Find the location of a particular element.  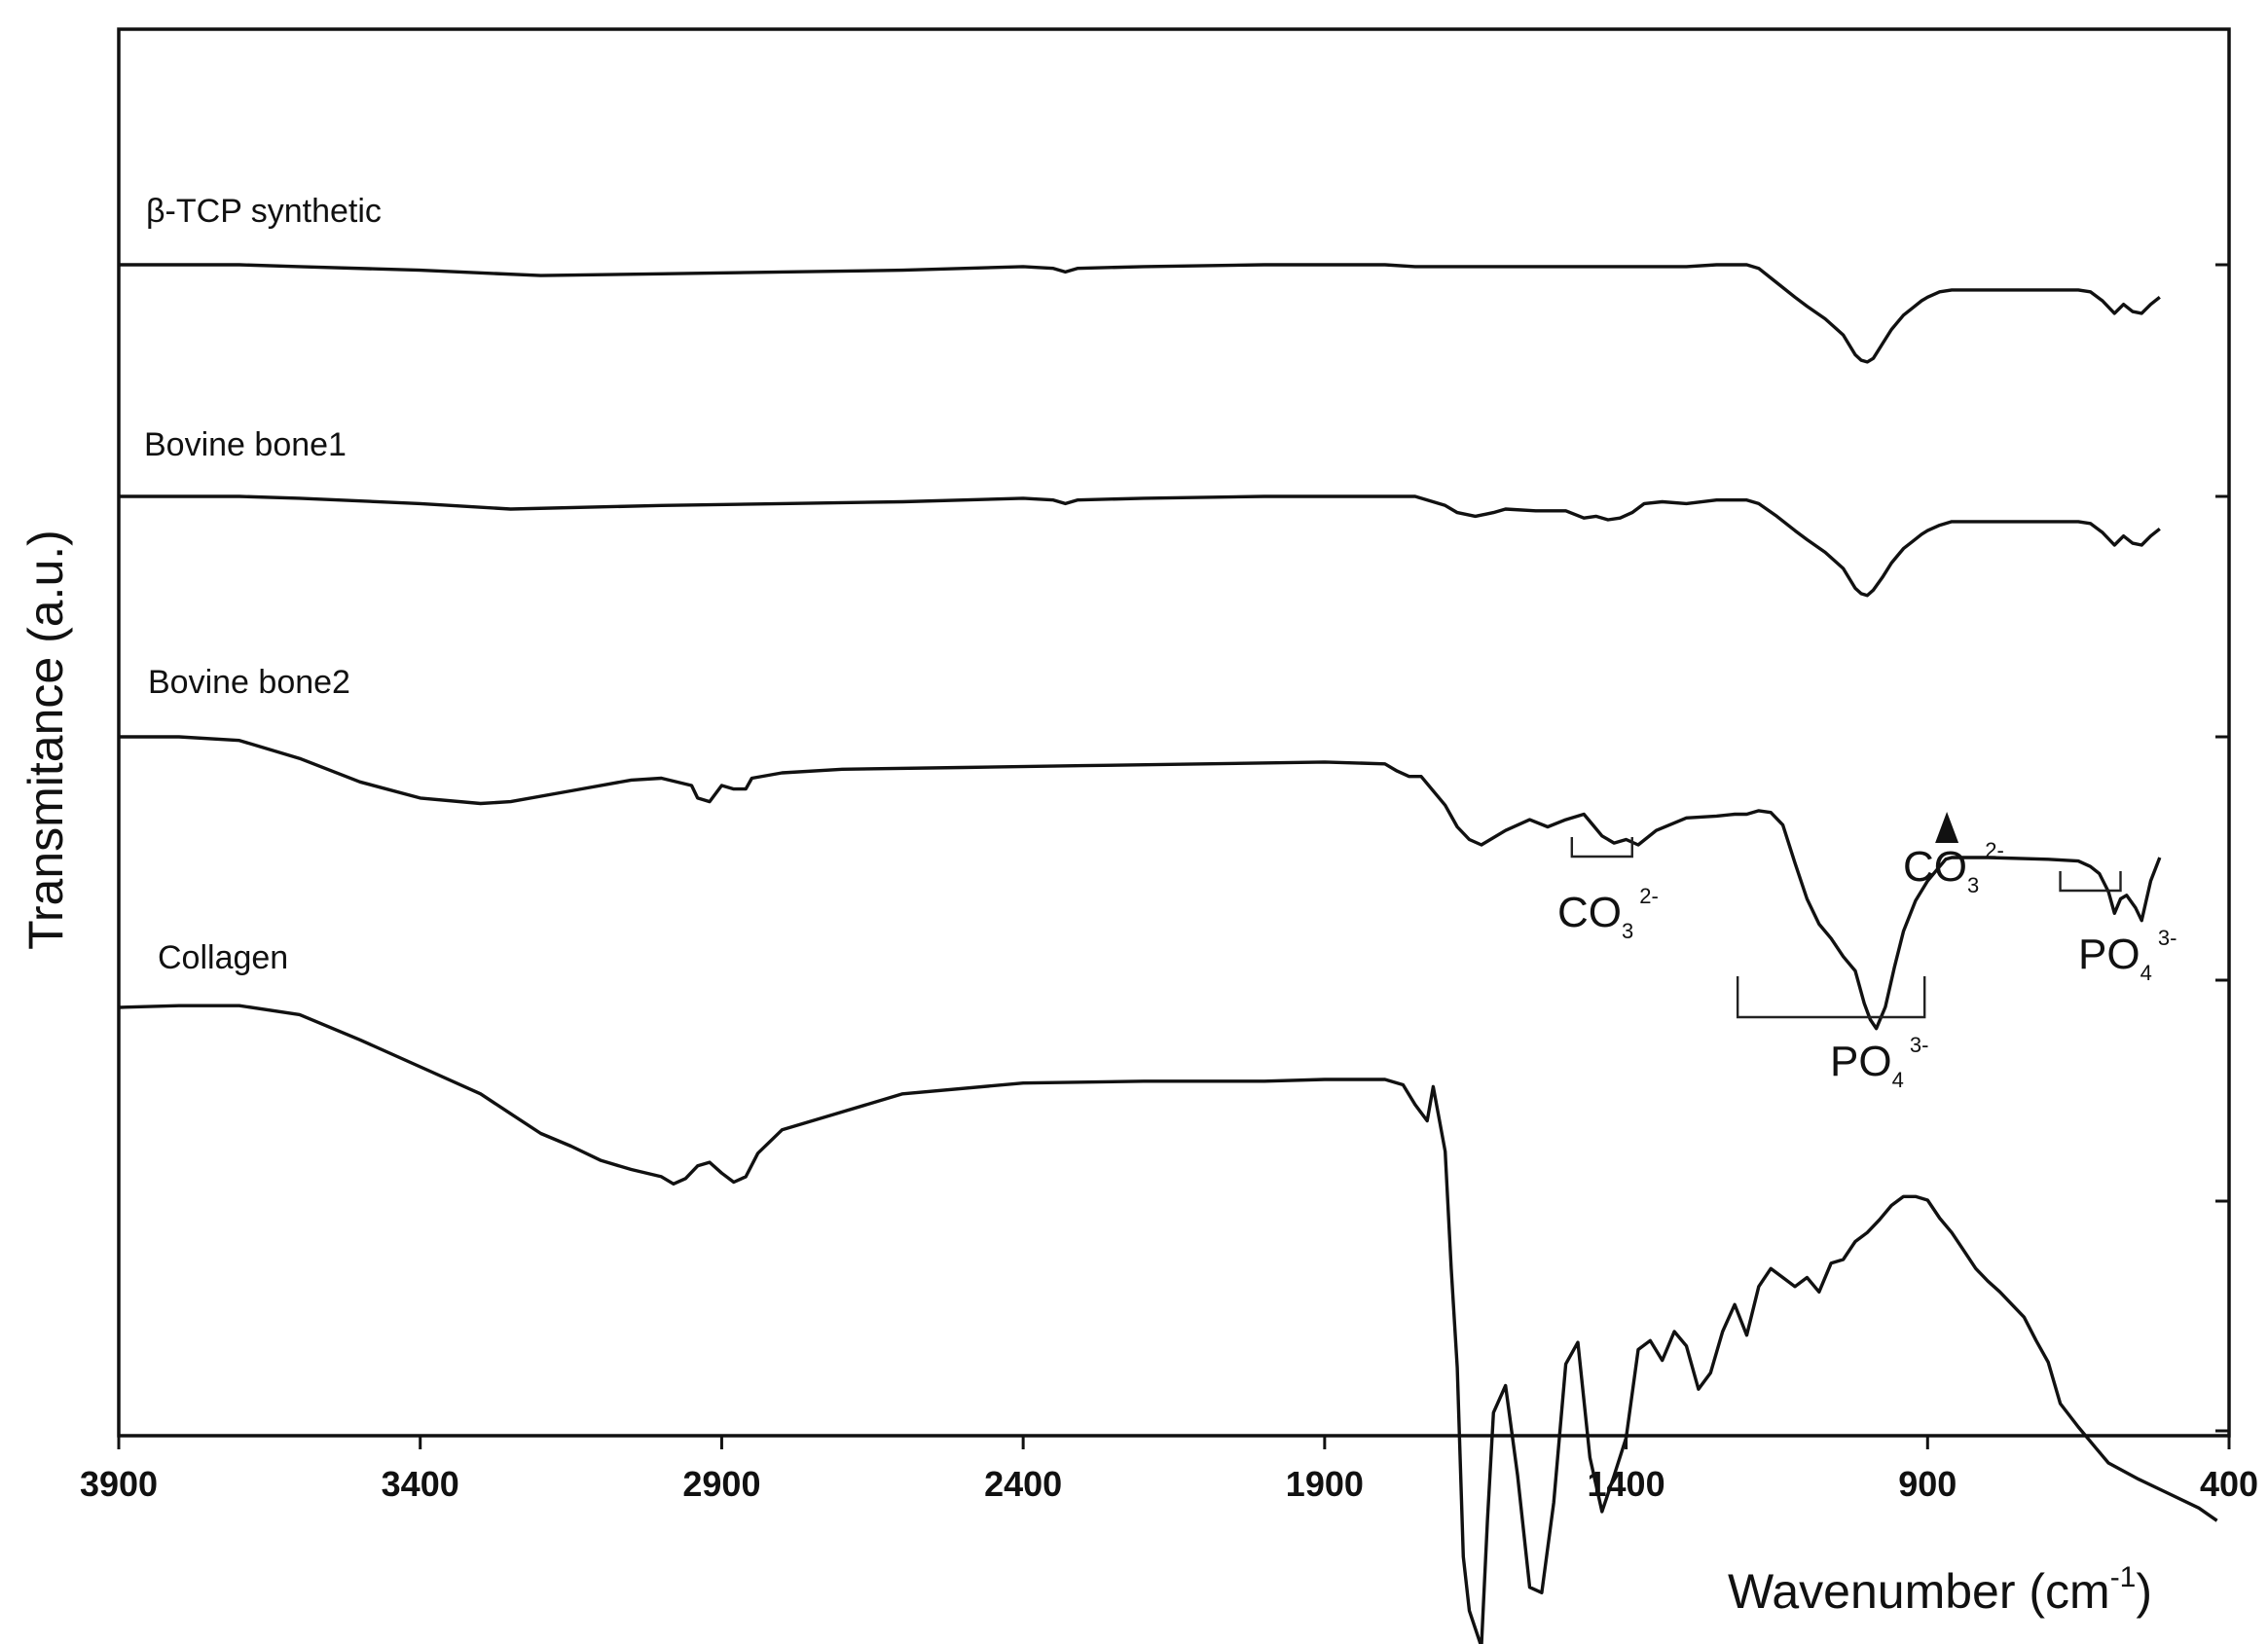

x-tick-label: 2900 is located at coordinates (721, 1484).